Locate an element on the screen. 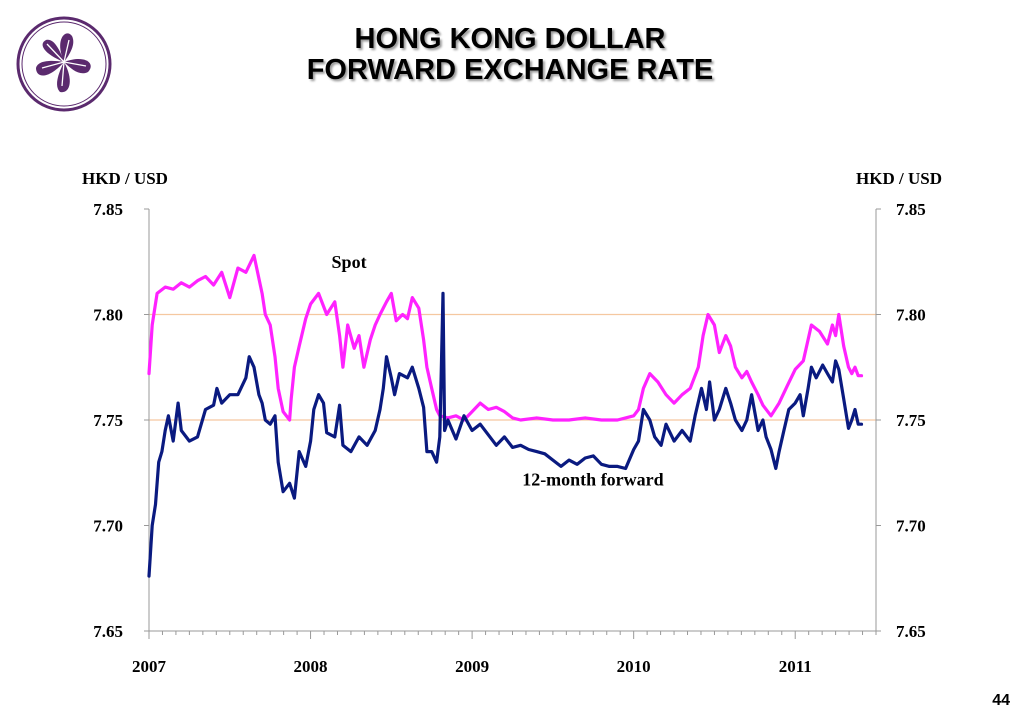  x-tick-label-0: 2007 is located at coordinates (149, 666).